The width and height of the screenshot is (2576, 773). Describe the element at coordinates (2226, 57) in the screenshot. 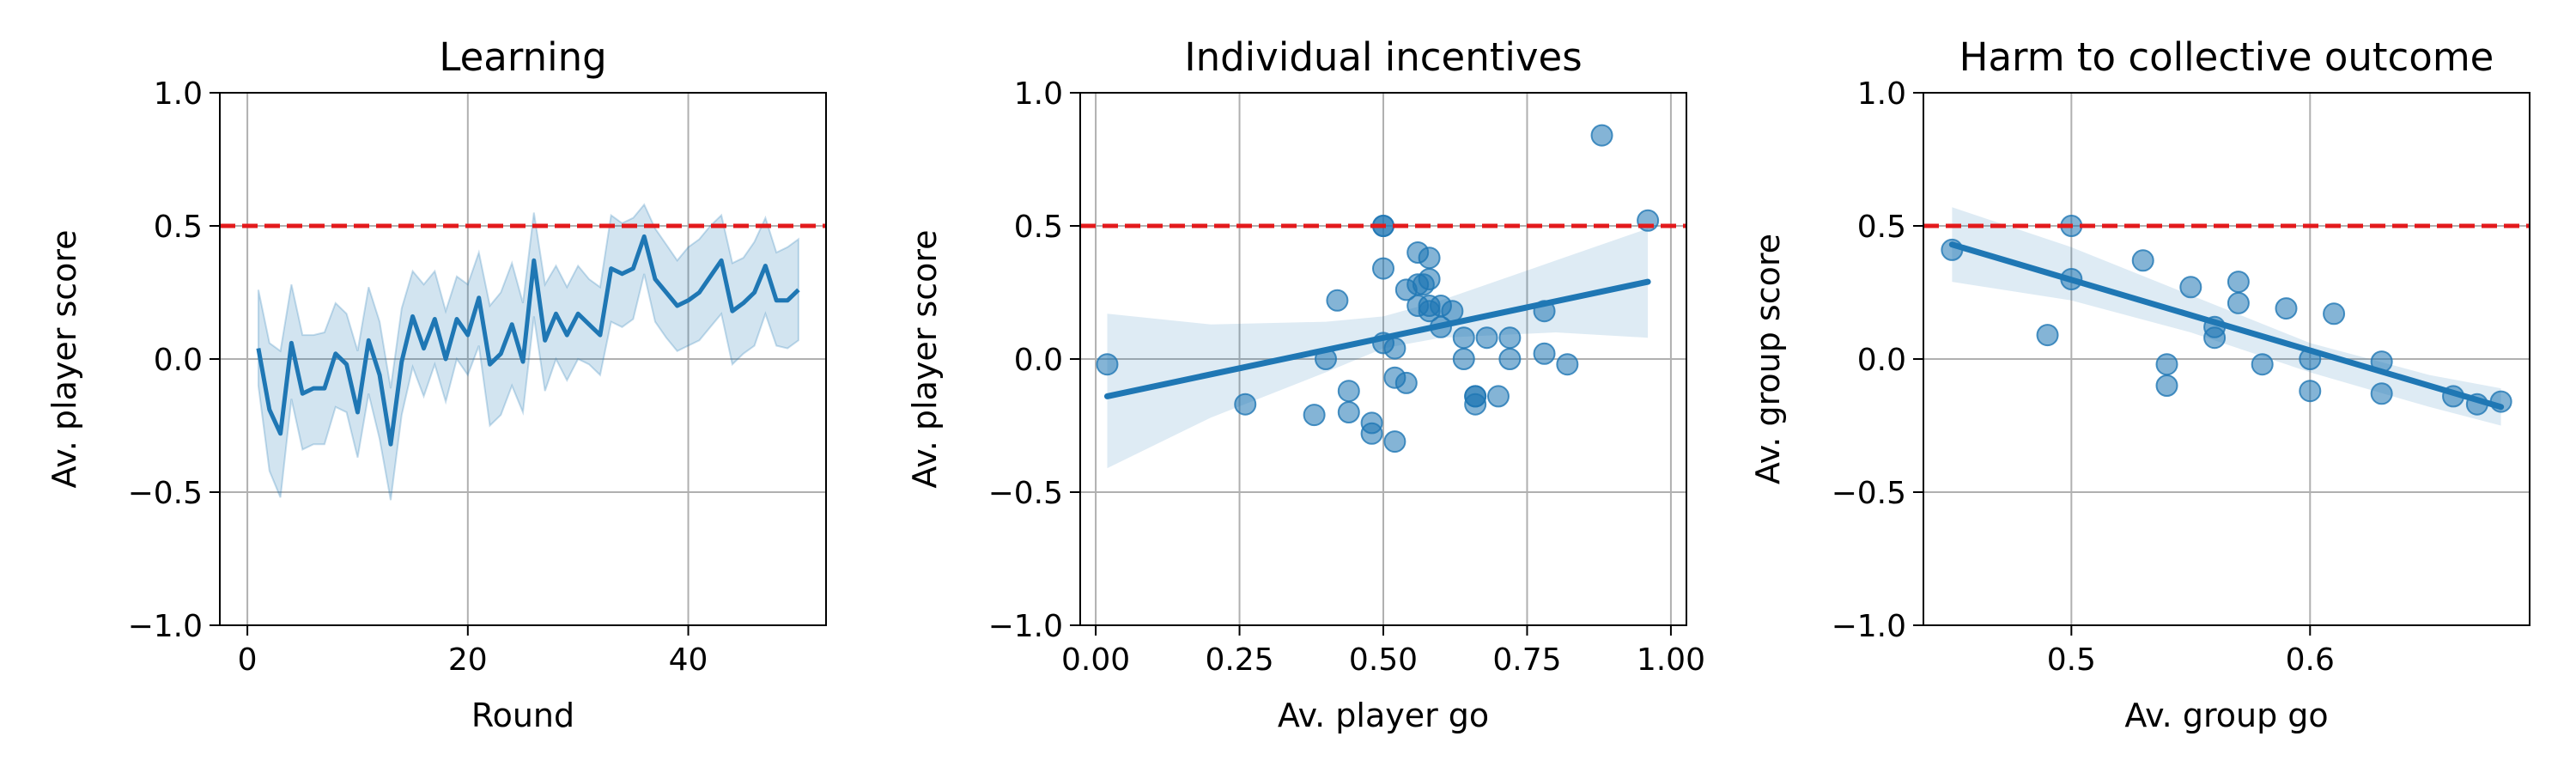

I see `chart-title: Harm to collective outcome` at that location.